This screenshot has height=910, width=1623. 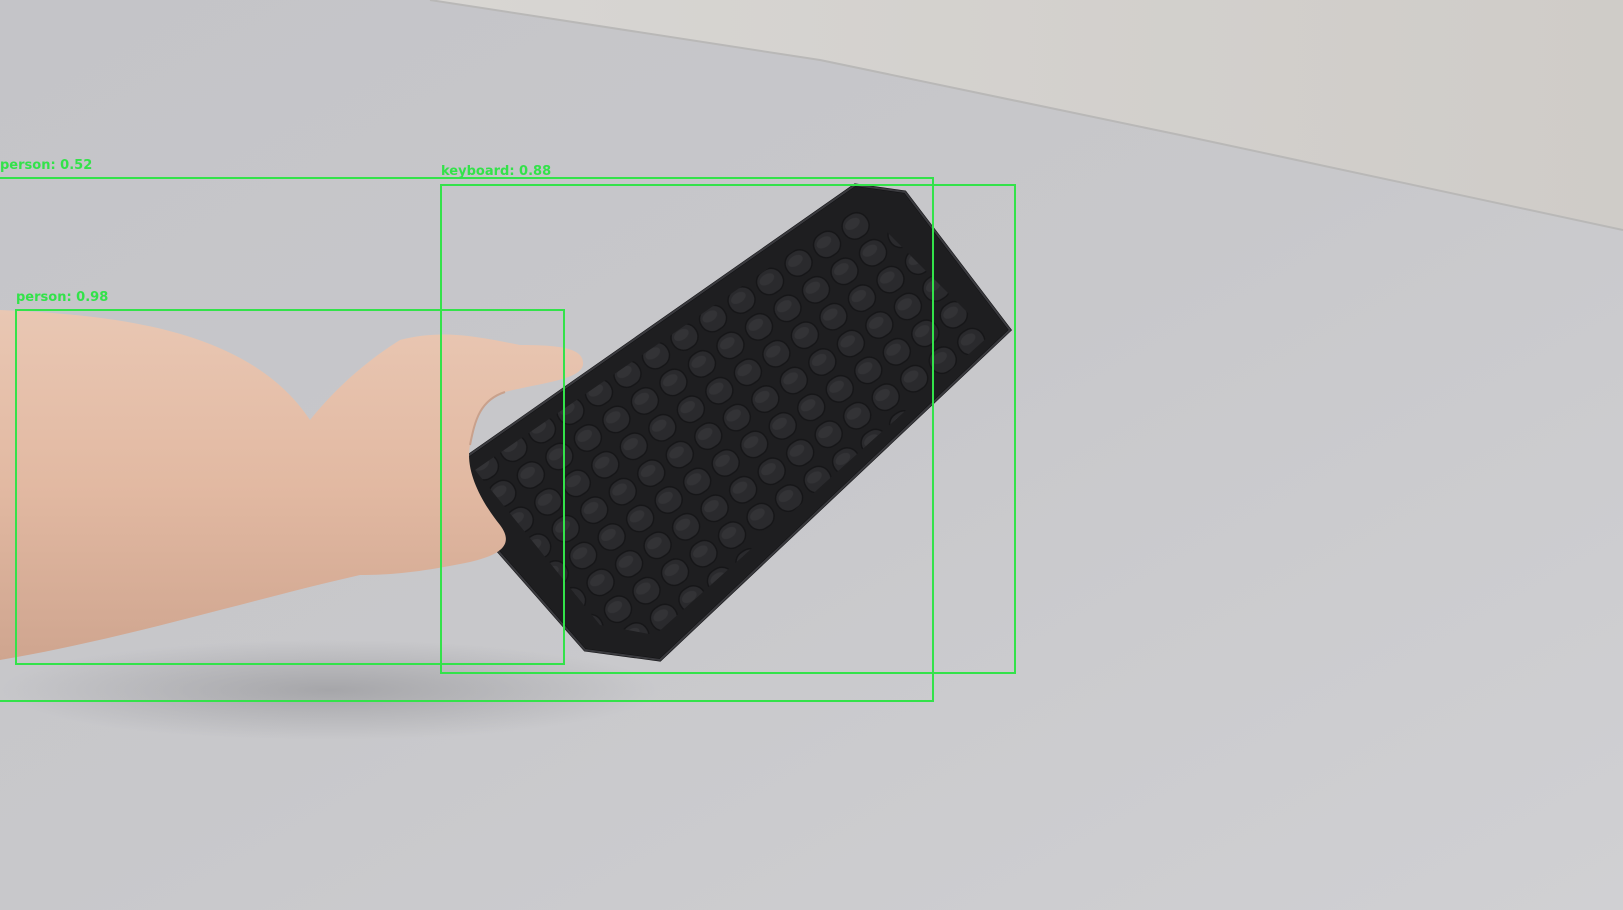 I want to click on arm, so click(x=292, y=485).